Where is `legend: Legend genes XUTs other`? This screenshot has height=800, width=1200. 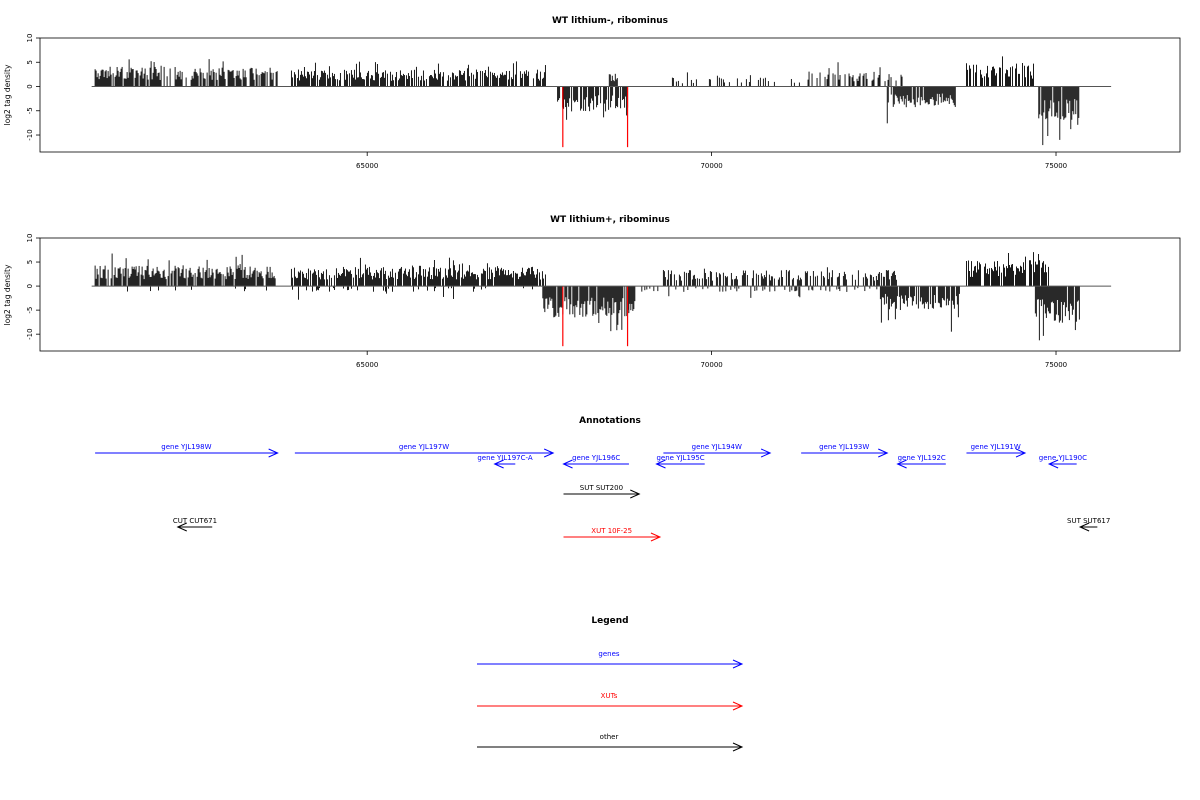 legend: Legend genes XUTs other is located at coordinates (610, 684).